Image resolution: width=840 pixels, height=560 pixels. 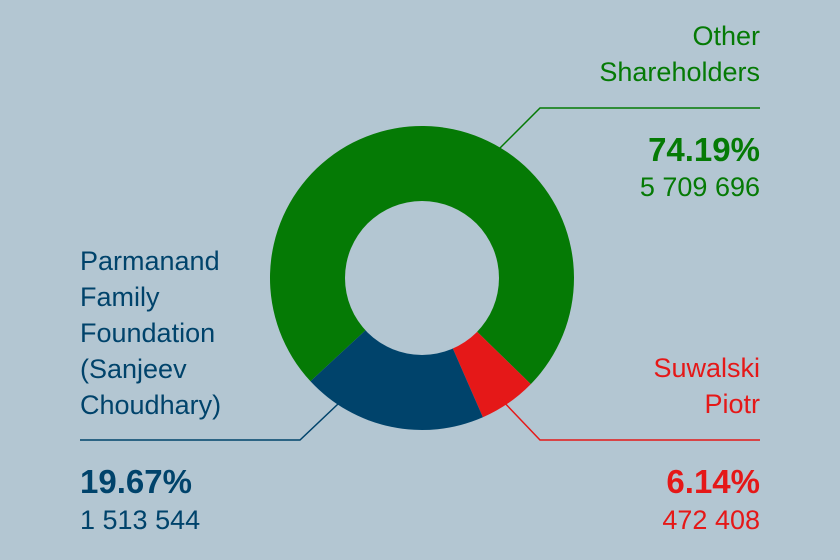 I want to click on label-line: Parmanand, so click(x=150, y=261).